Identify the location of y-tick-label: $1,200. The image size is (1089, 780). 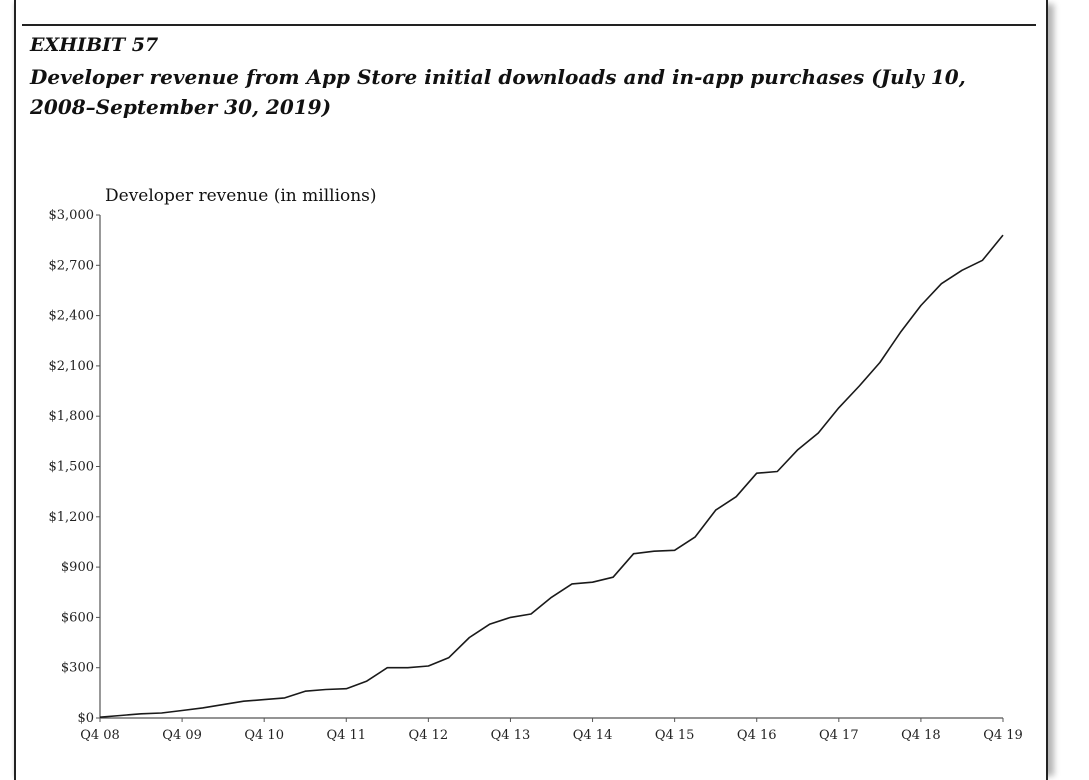
(72, 517).